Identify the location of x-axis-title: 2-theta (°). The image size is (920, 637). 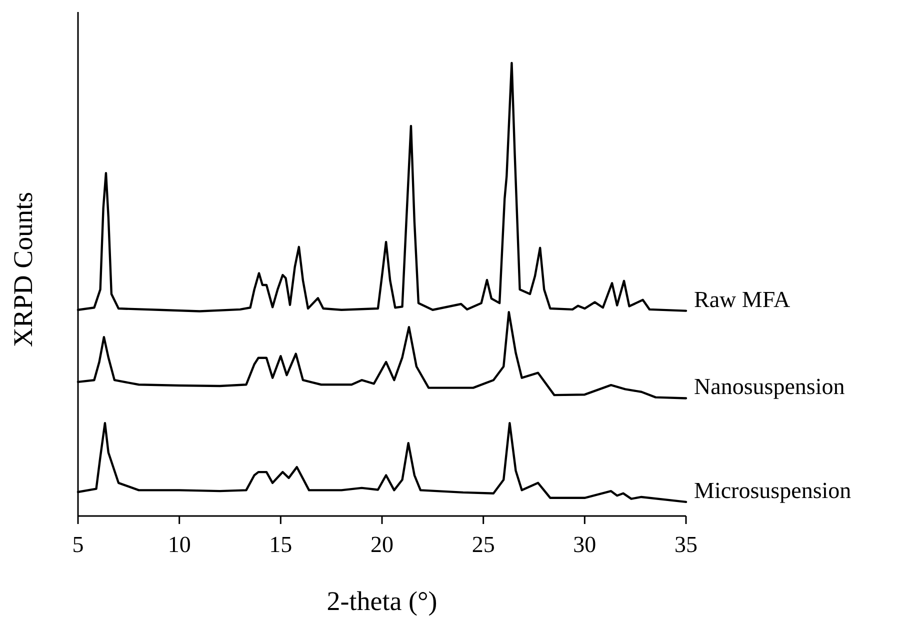
(382, 601).